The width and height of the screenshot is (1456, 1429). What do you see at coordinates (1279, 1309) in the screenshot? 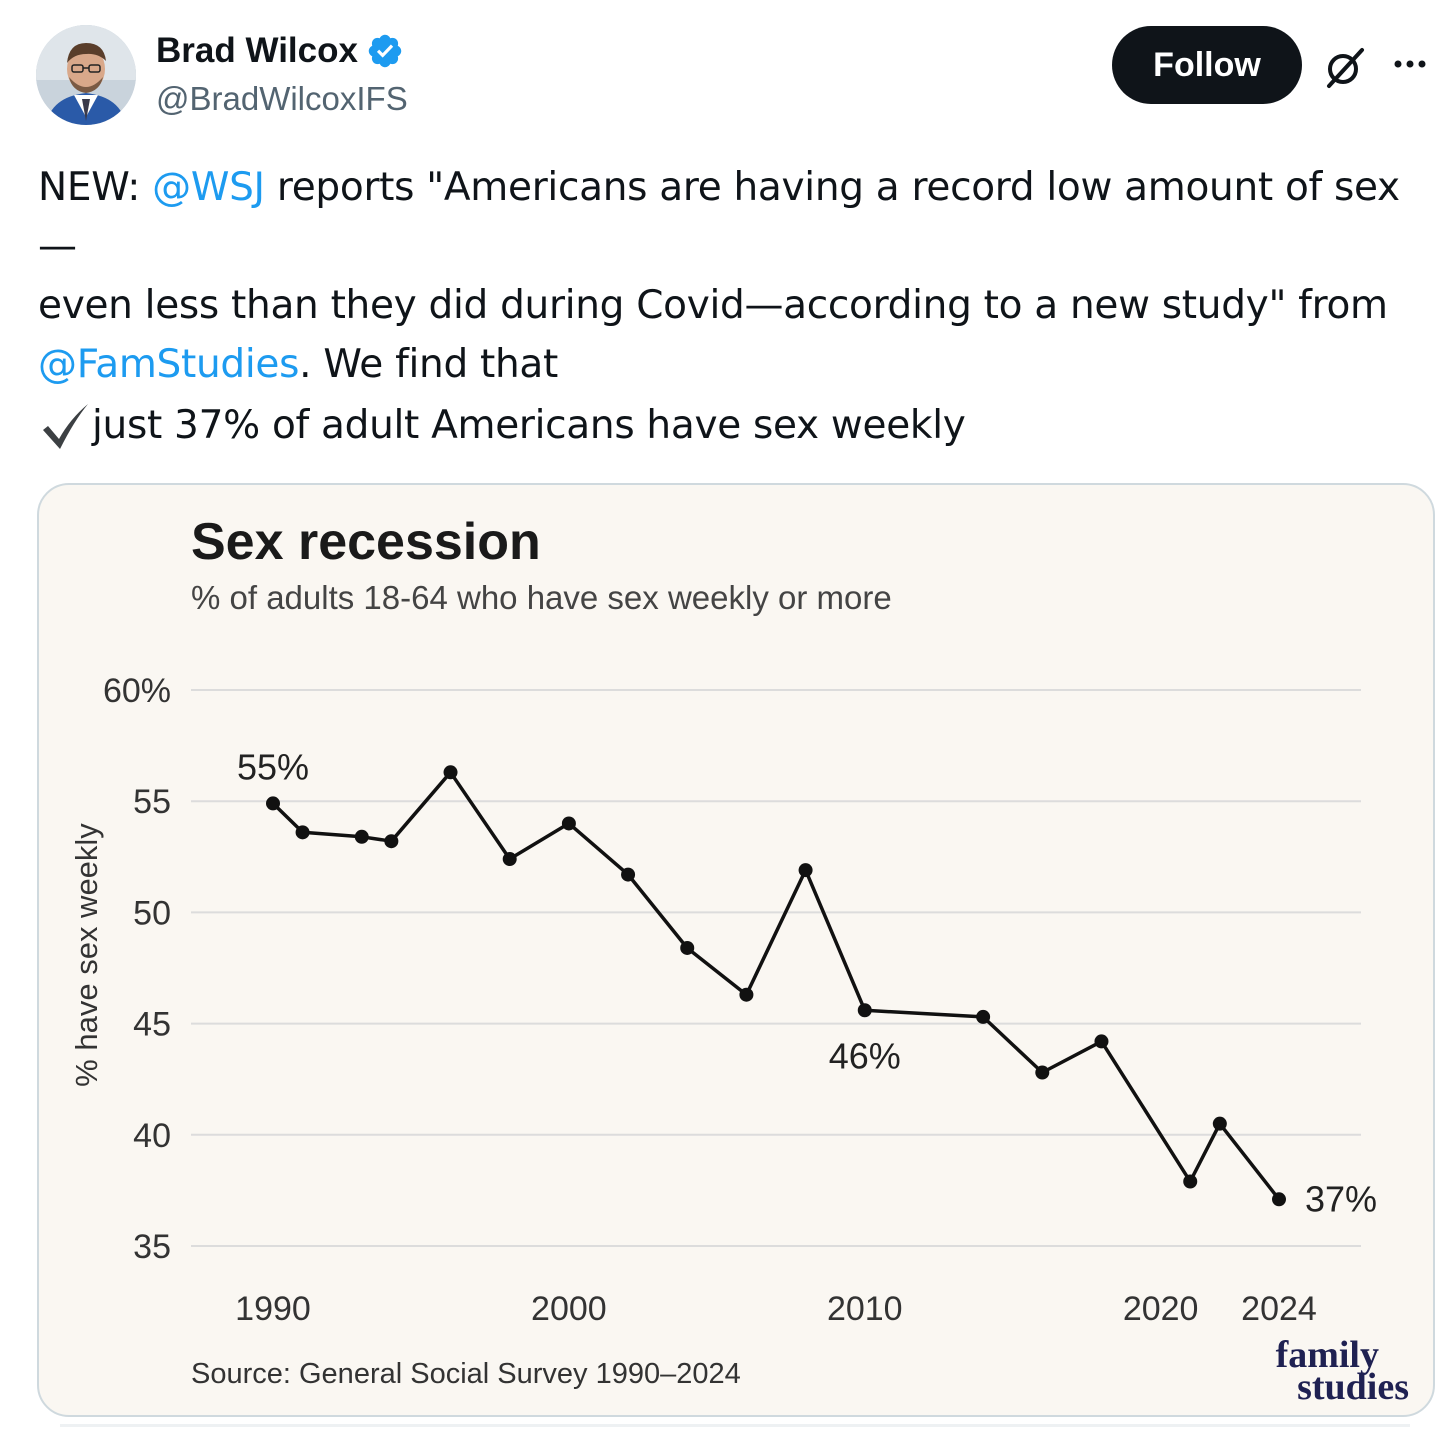
I see `x-tick-label: 2024` at bounding box center [1279, 1309].